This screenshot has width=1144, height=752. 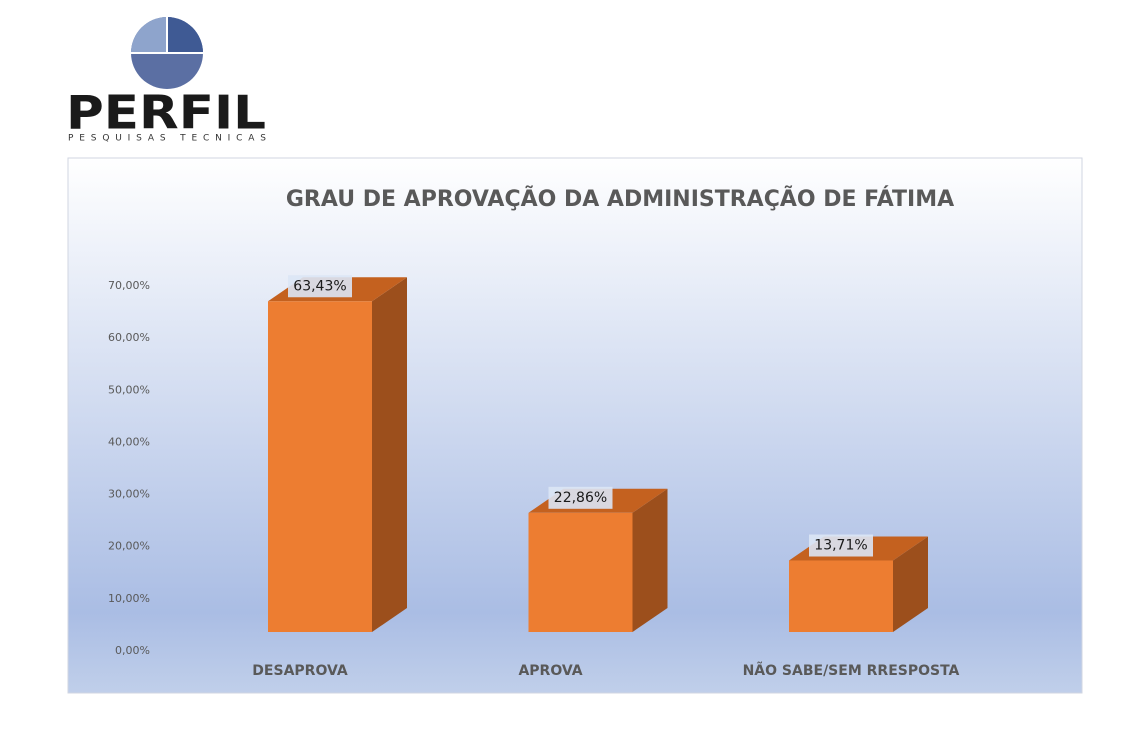 What do you see at coordinates (851, 670) in the screenshot?
I see `x-tick-label: NÃO SABE/SEM RRESPOSTA` at bounding box center [851, 670].